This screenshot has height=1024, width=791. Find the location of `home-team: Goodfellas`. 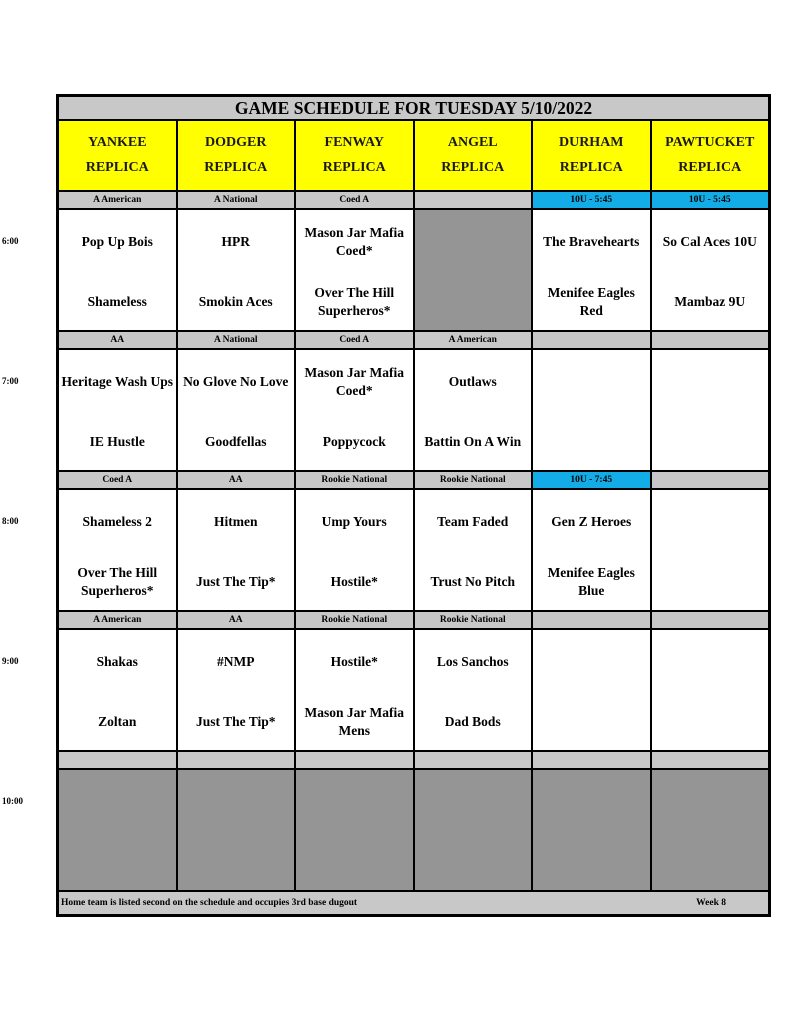

home-team: Goodfellas is located at coordinates (235, 441).